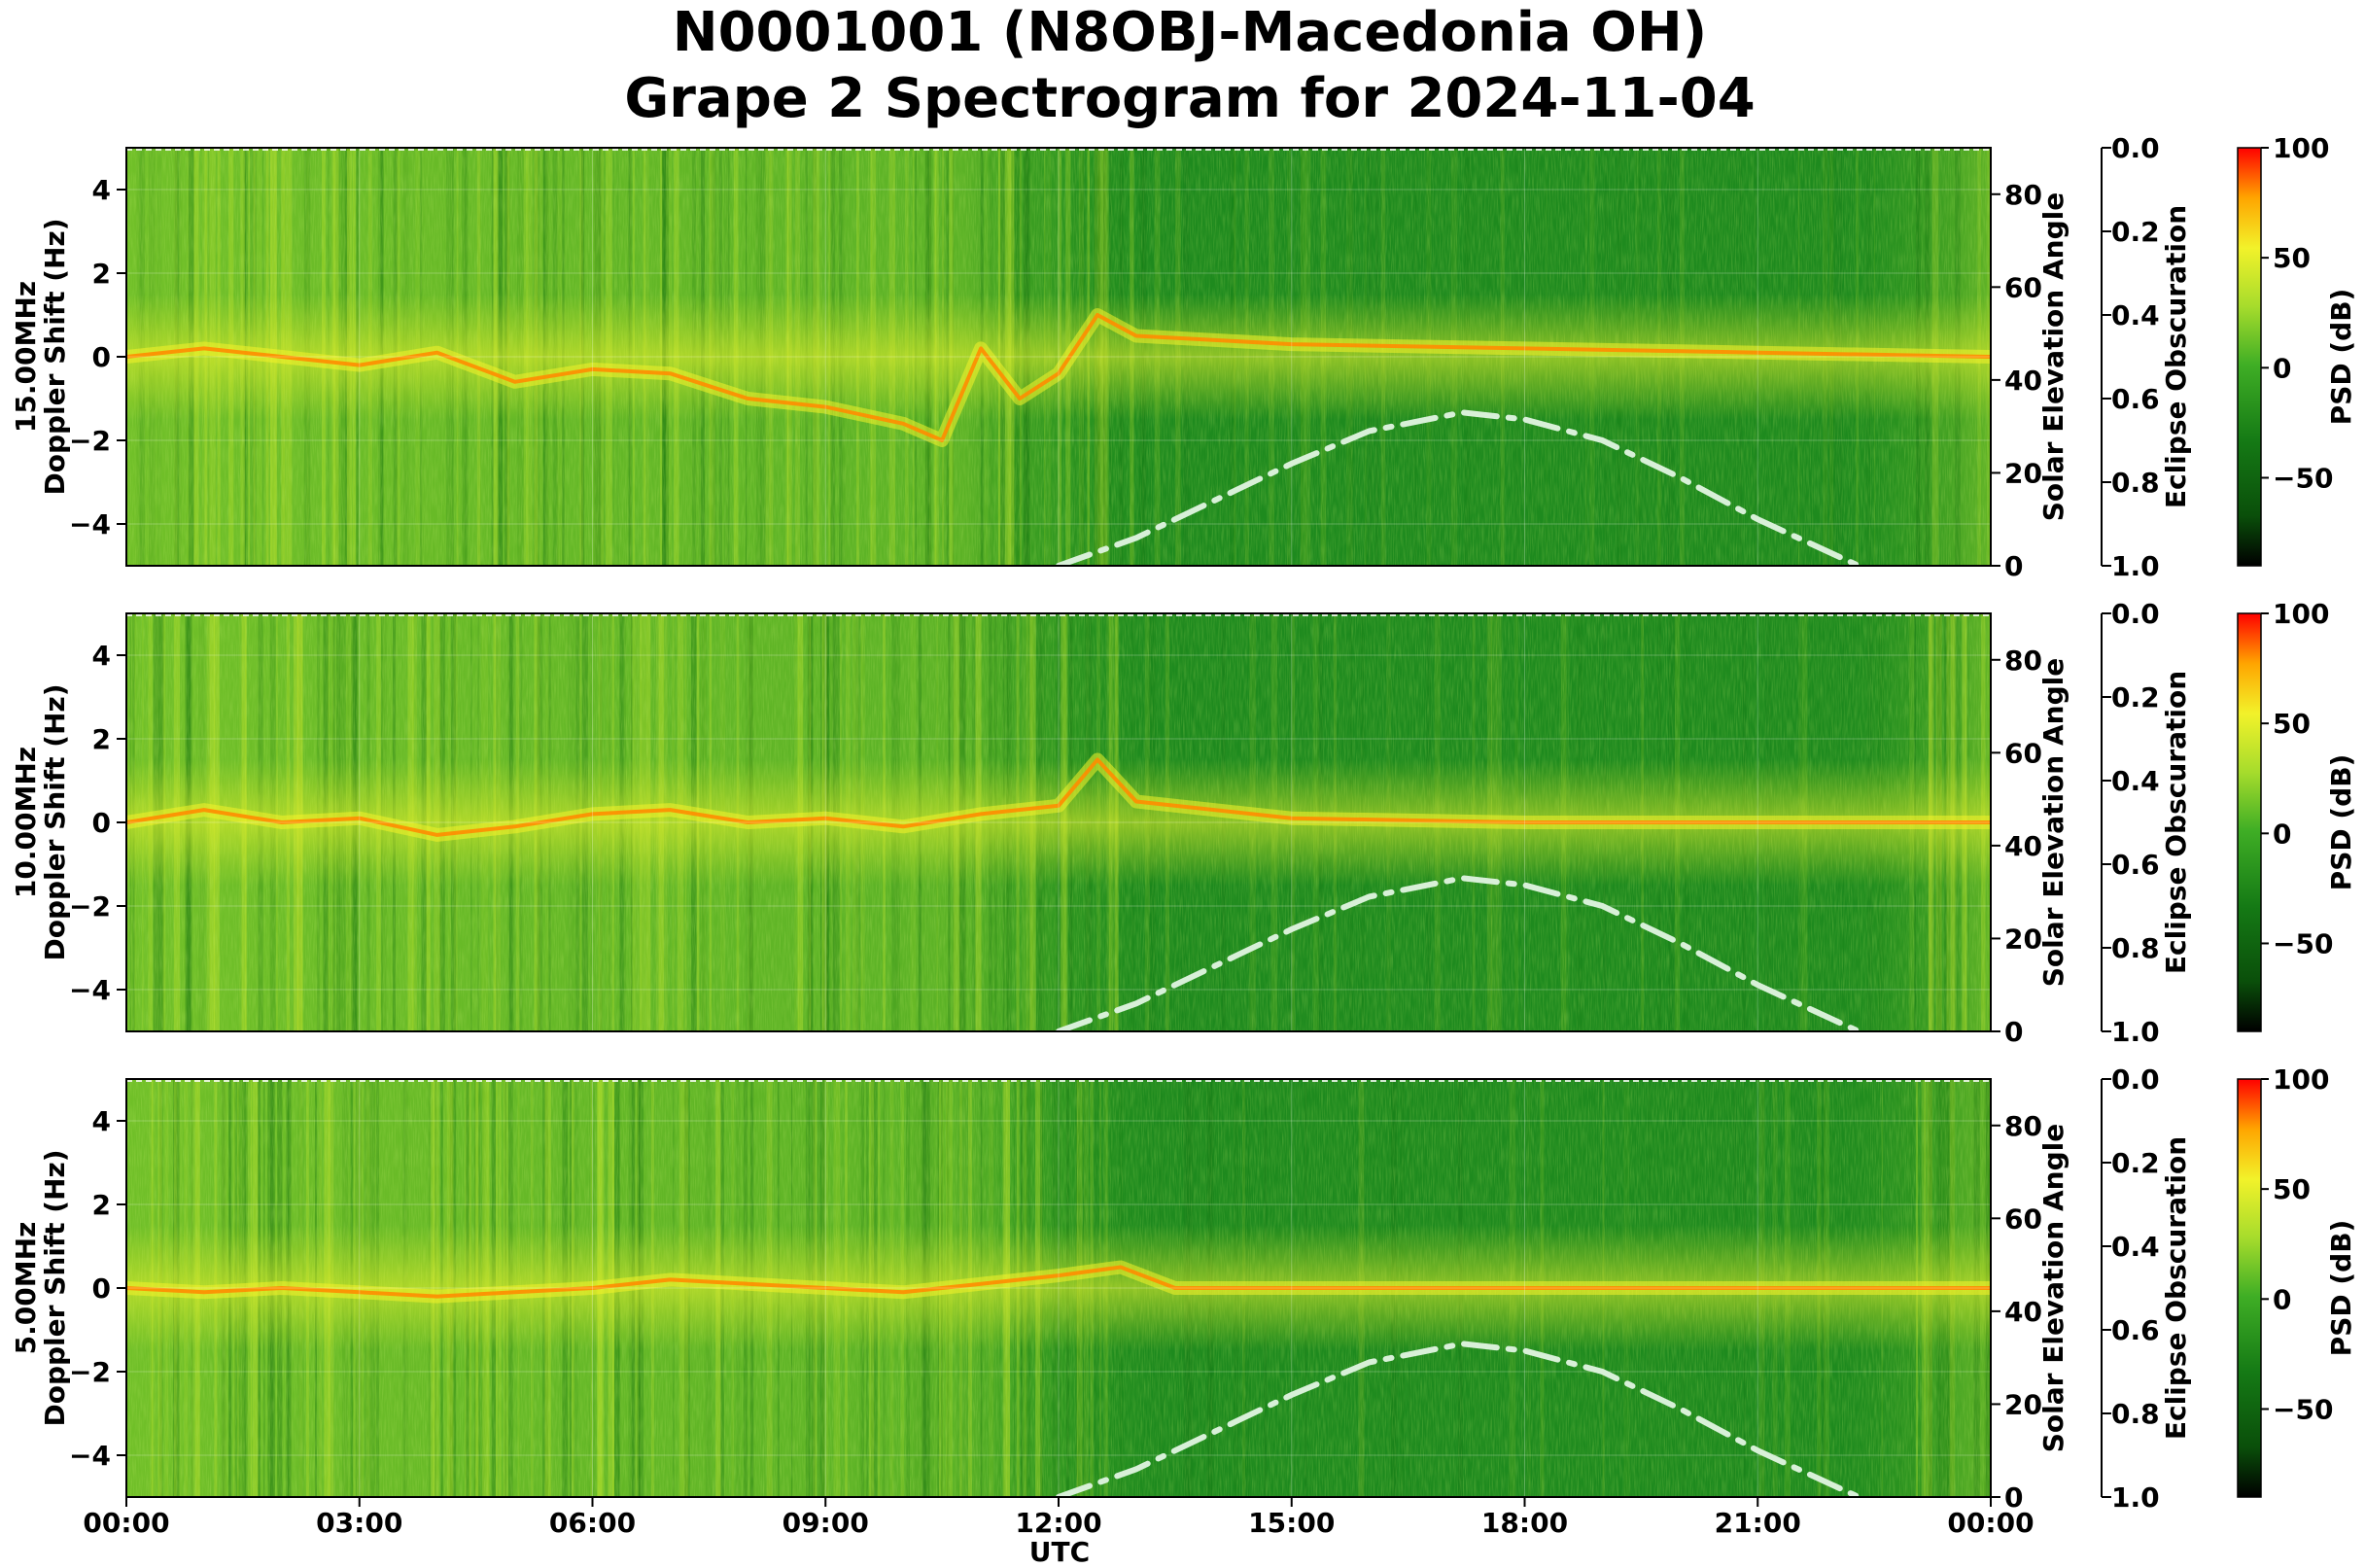 The image size is (2365, 1568). I want to click on x-tick-label: 03:00, so click(359, 1523).